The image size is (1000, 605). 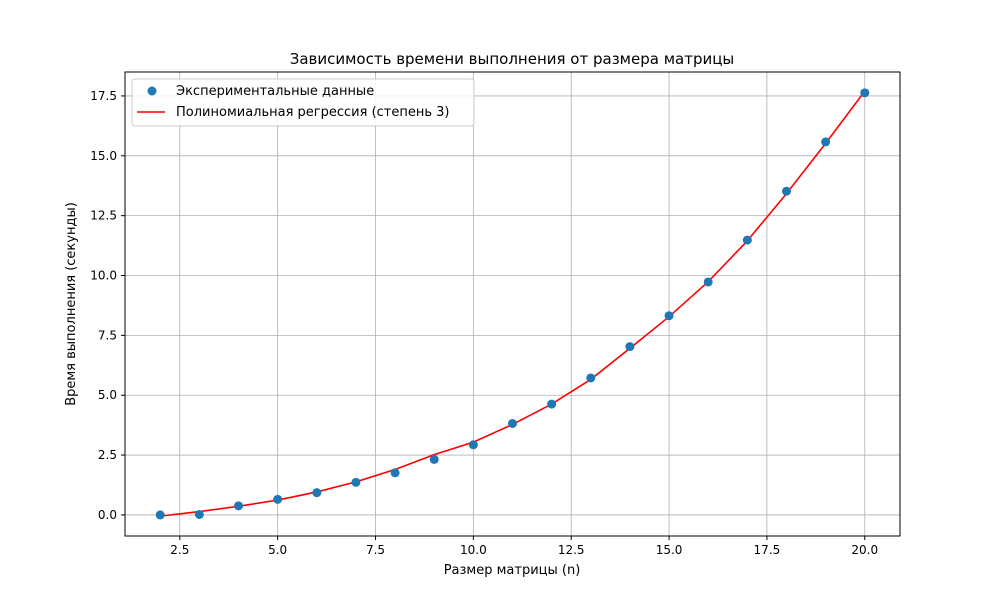 I want to click on y-tick-label: 2.5, so click(x=107, y=455).